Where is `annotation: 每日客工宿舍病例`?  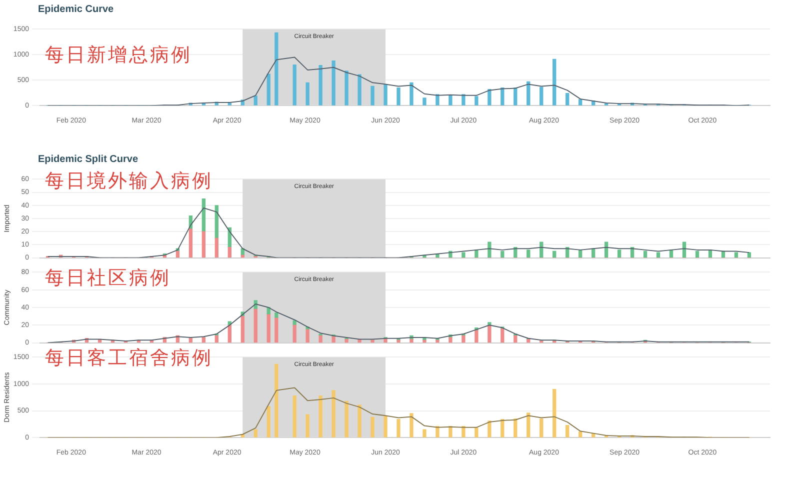 annotation: 每日客工宿舍病例 is located at coordinates (129, 358).